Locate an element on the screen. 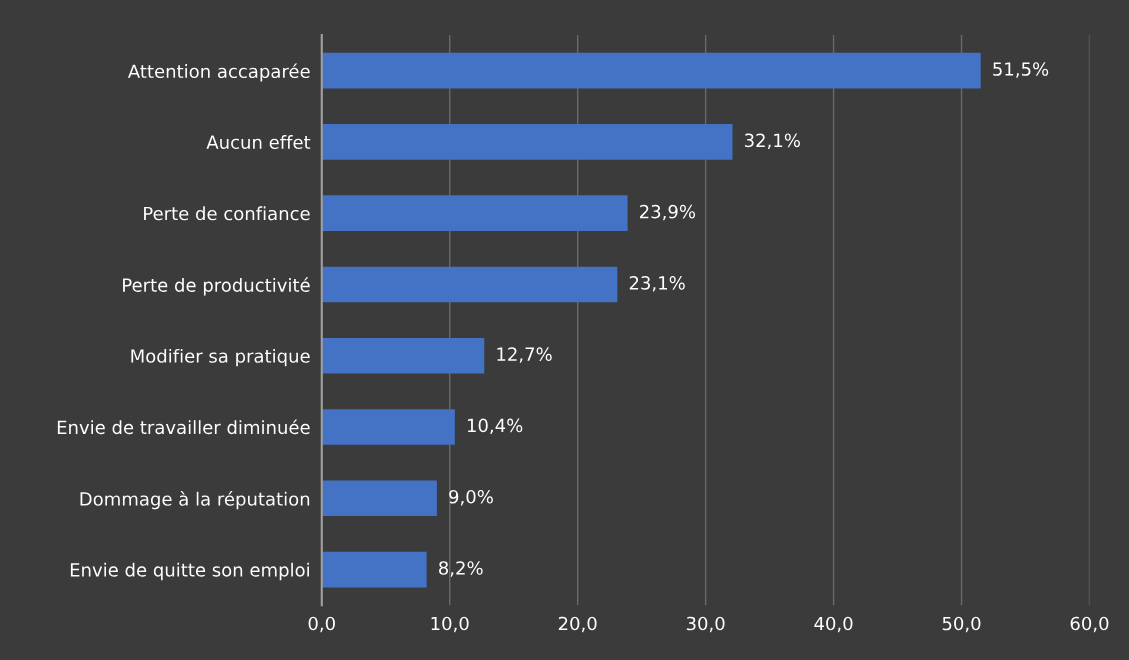  y-tick-label: Dommage à la réputation is located at coordinates (195, 500).